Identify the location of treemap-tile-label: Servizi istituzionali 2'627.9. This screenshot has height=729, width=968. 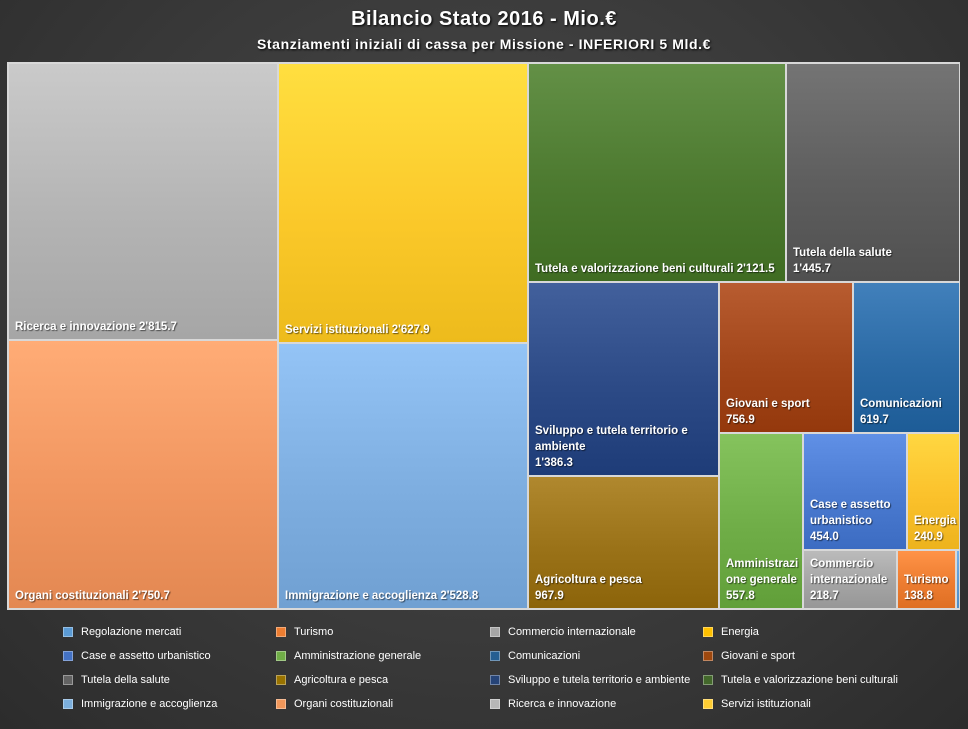
(404, 330).